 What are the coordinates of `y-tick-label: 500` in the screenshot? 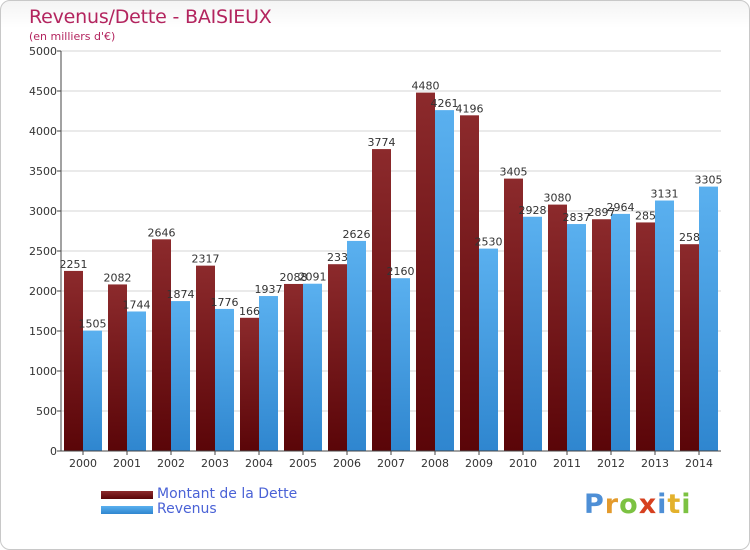 It's located at (46, 411).